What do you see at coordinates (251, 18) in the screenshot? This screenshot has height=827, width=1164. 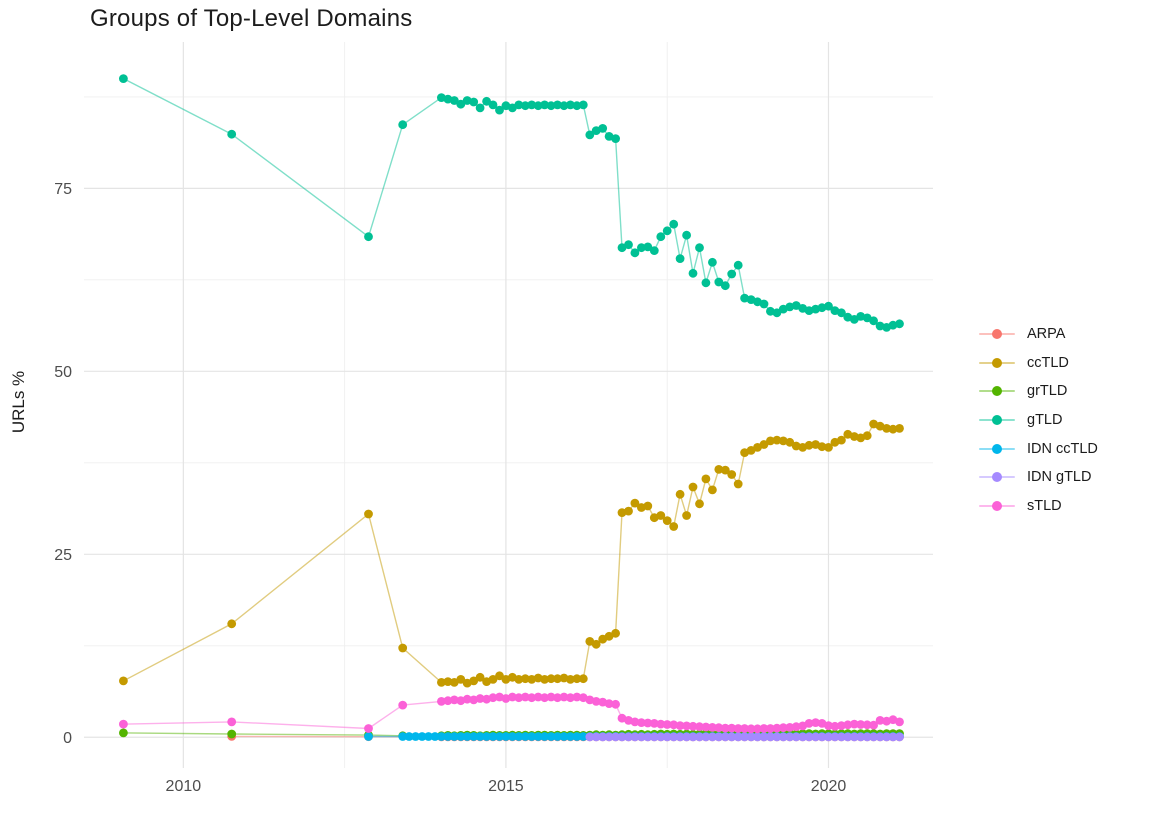 I see `chart-title: Groups of Top-Level Domains` at bounding box center [251, 18].